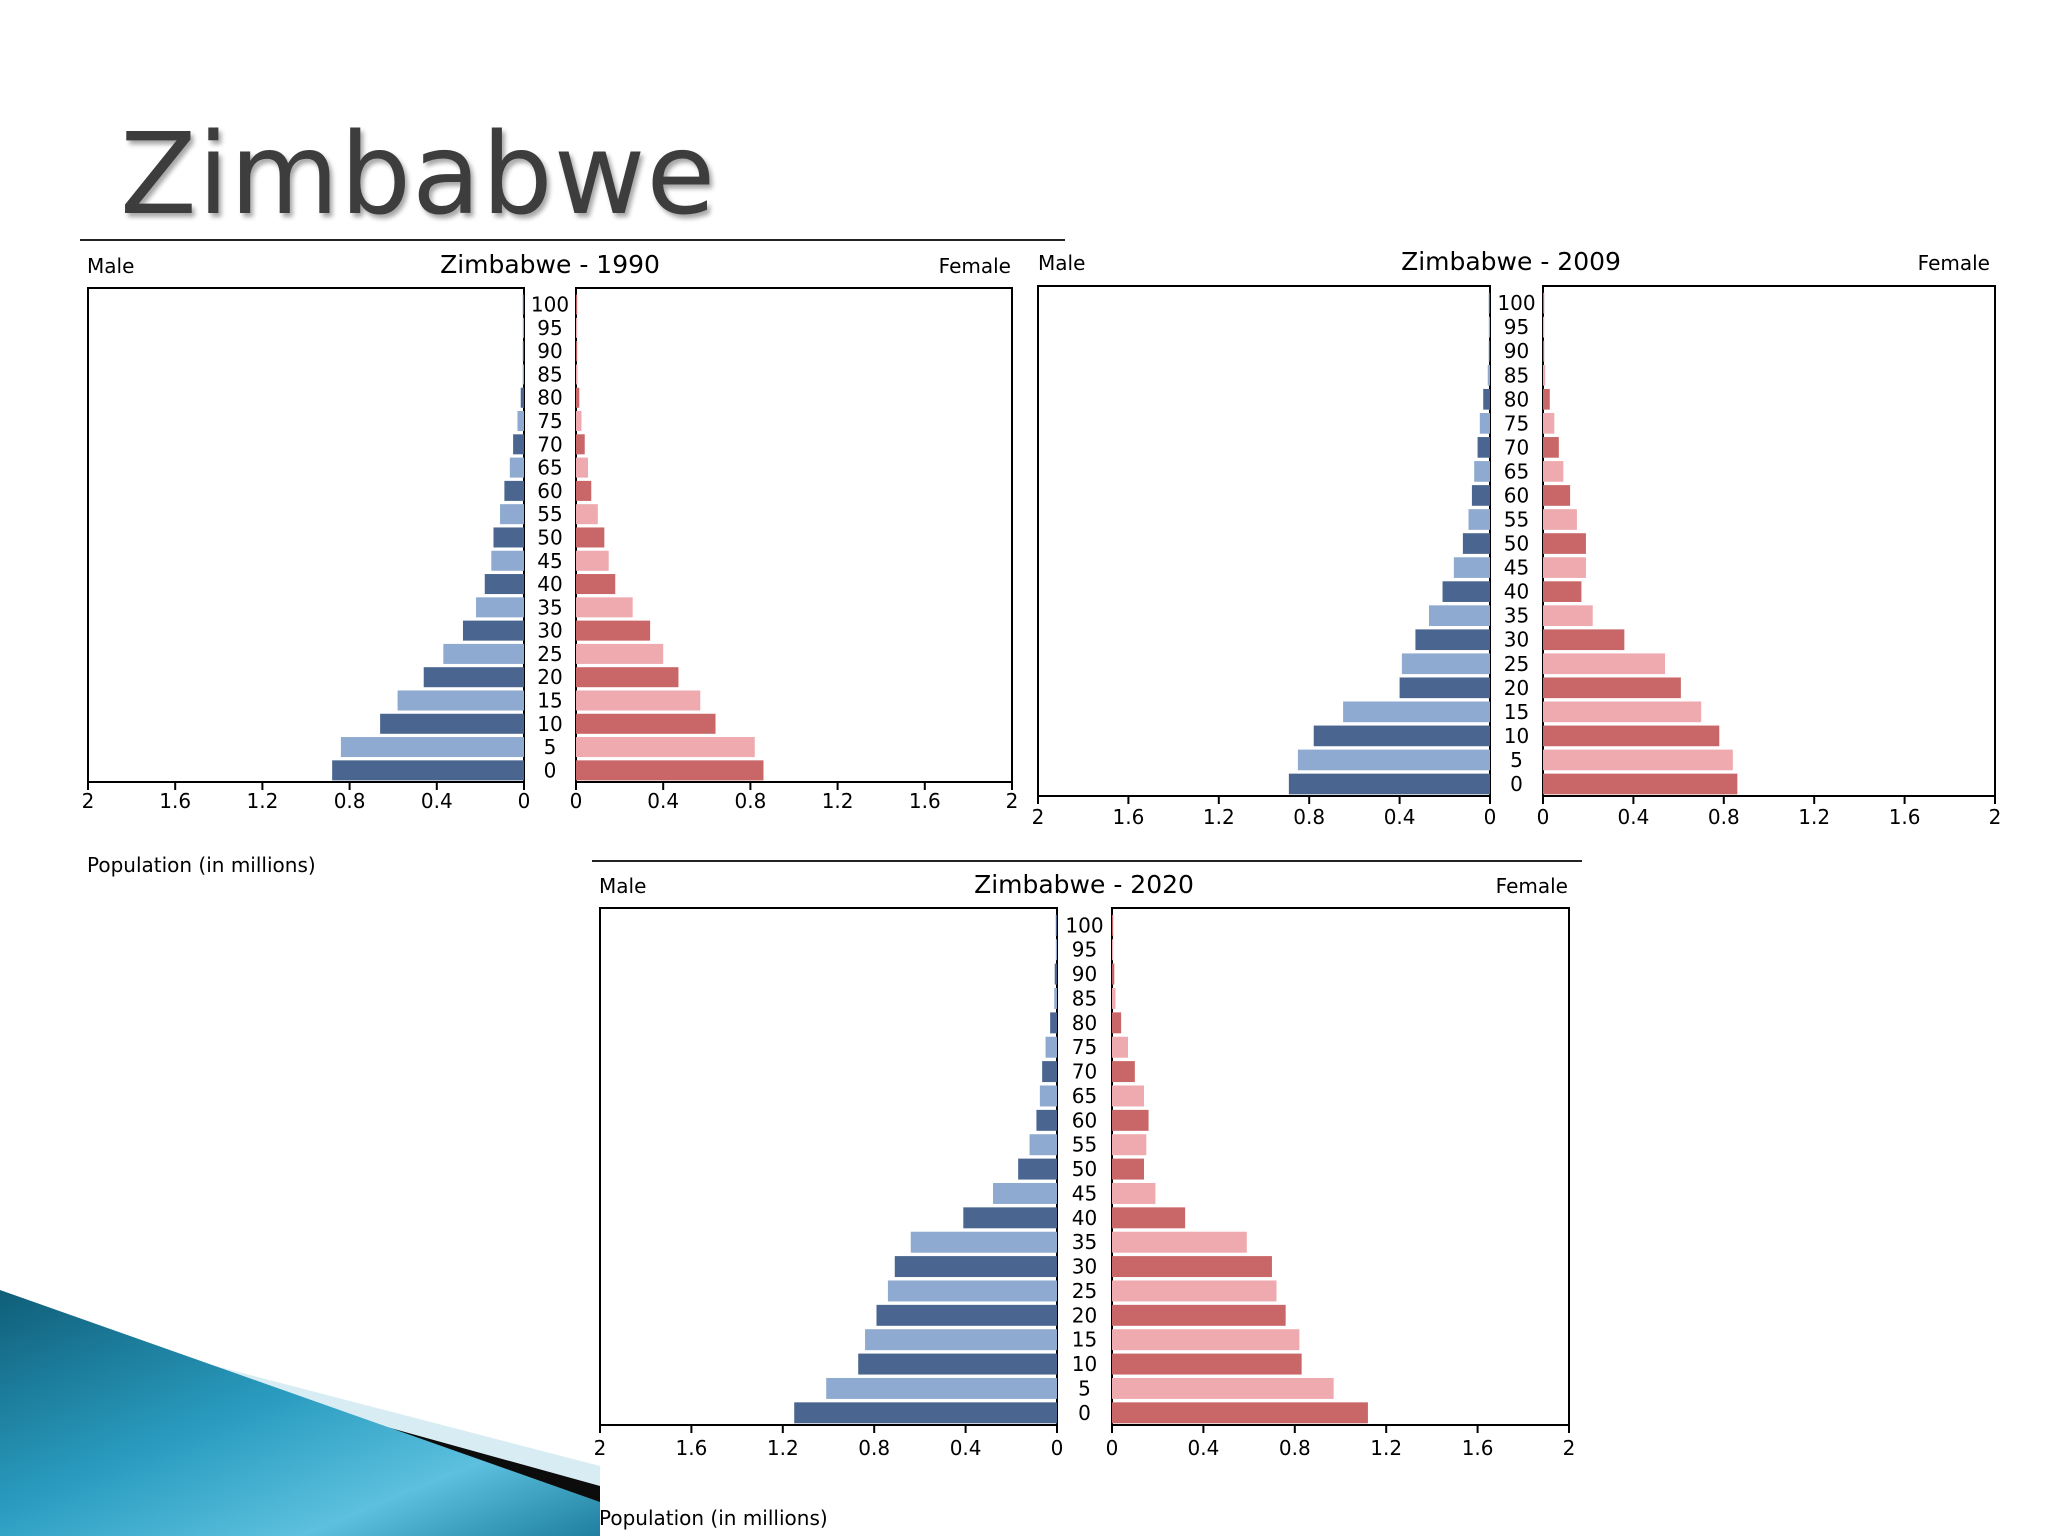  Describe the element at coordinates (1085, 1442) in the screenshot. I see `x-axis-ticks: 2 0 1.6 0.4 1.2 0.8 0.8 1.2 0.4 1.6 0 2` at that location.